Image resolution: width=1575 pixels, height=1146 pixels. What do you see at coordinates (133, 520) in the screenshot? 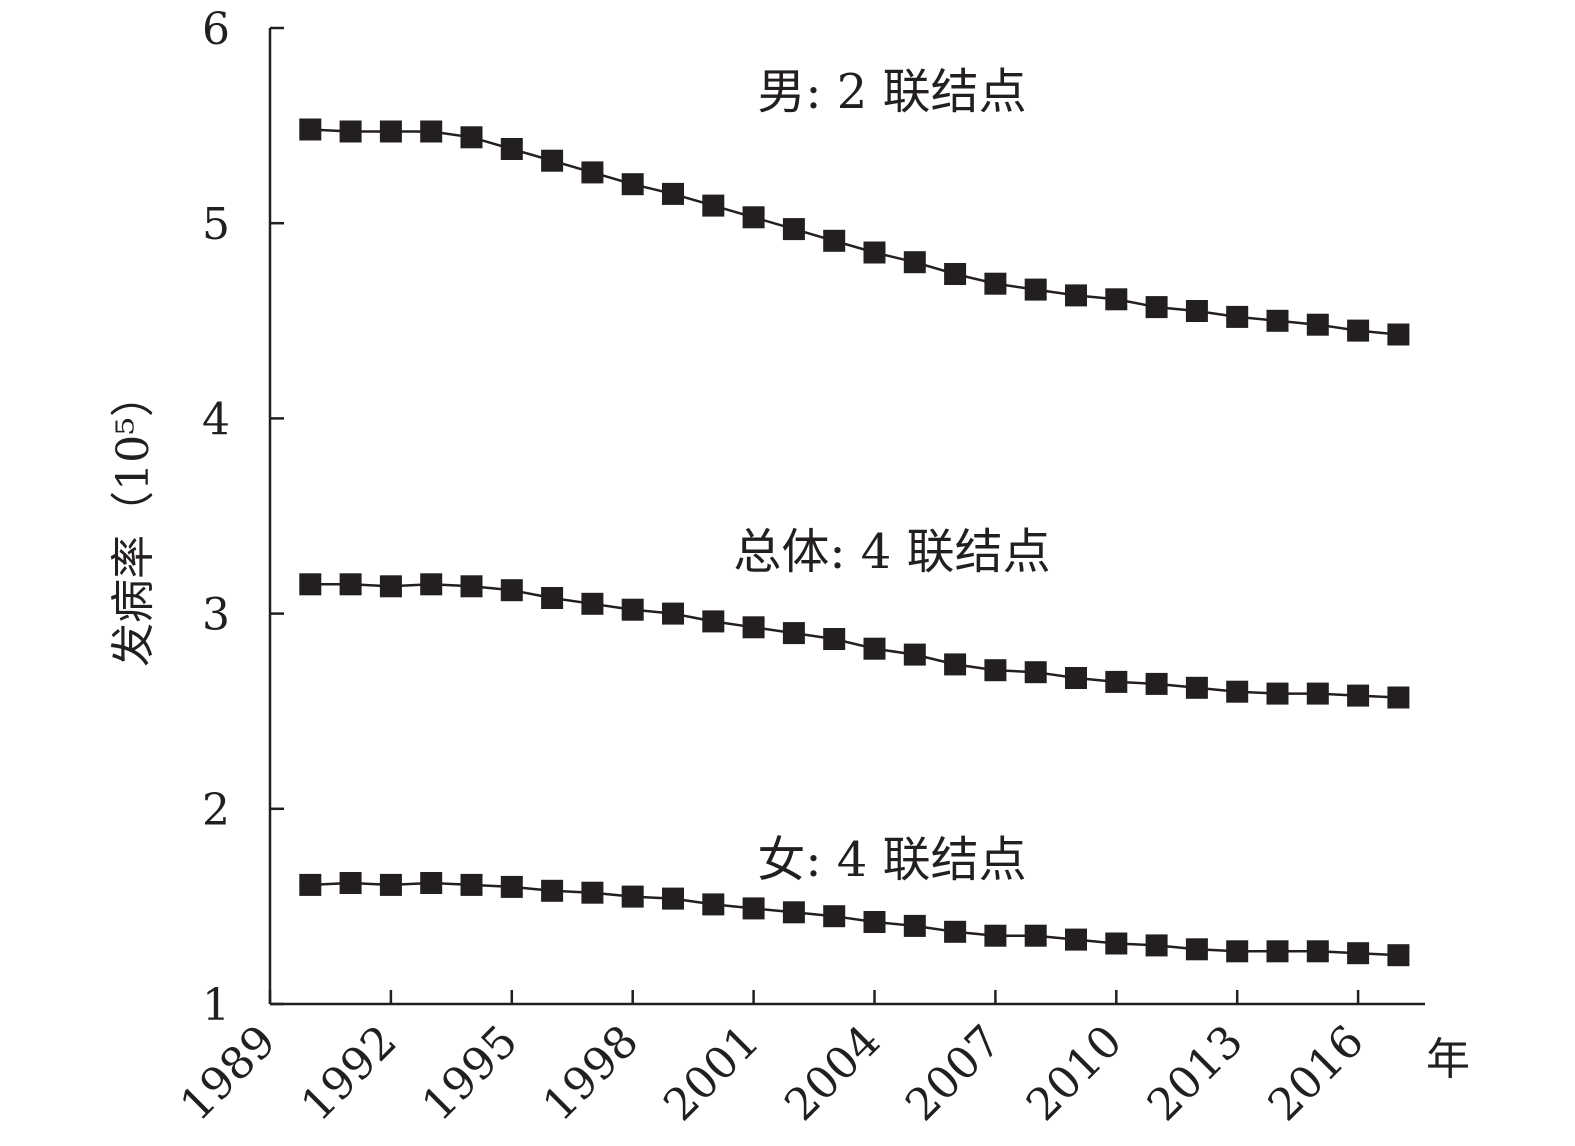
I see `y-axis-title: 发病率（10⁵）` at bounding box center [133, 520].